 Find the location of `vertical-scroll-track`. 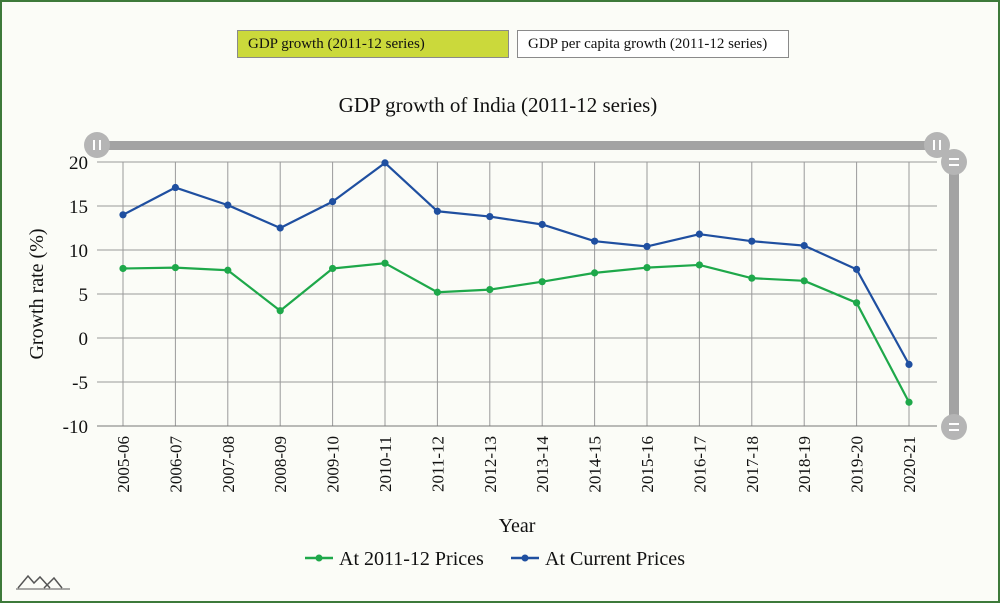

vertical-scroll-track is located at coordinates (954, 294).